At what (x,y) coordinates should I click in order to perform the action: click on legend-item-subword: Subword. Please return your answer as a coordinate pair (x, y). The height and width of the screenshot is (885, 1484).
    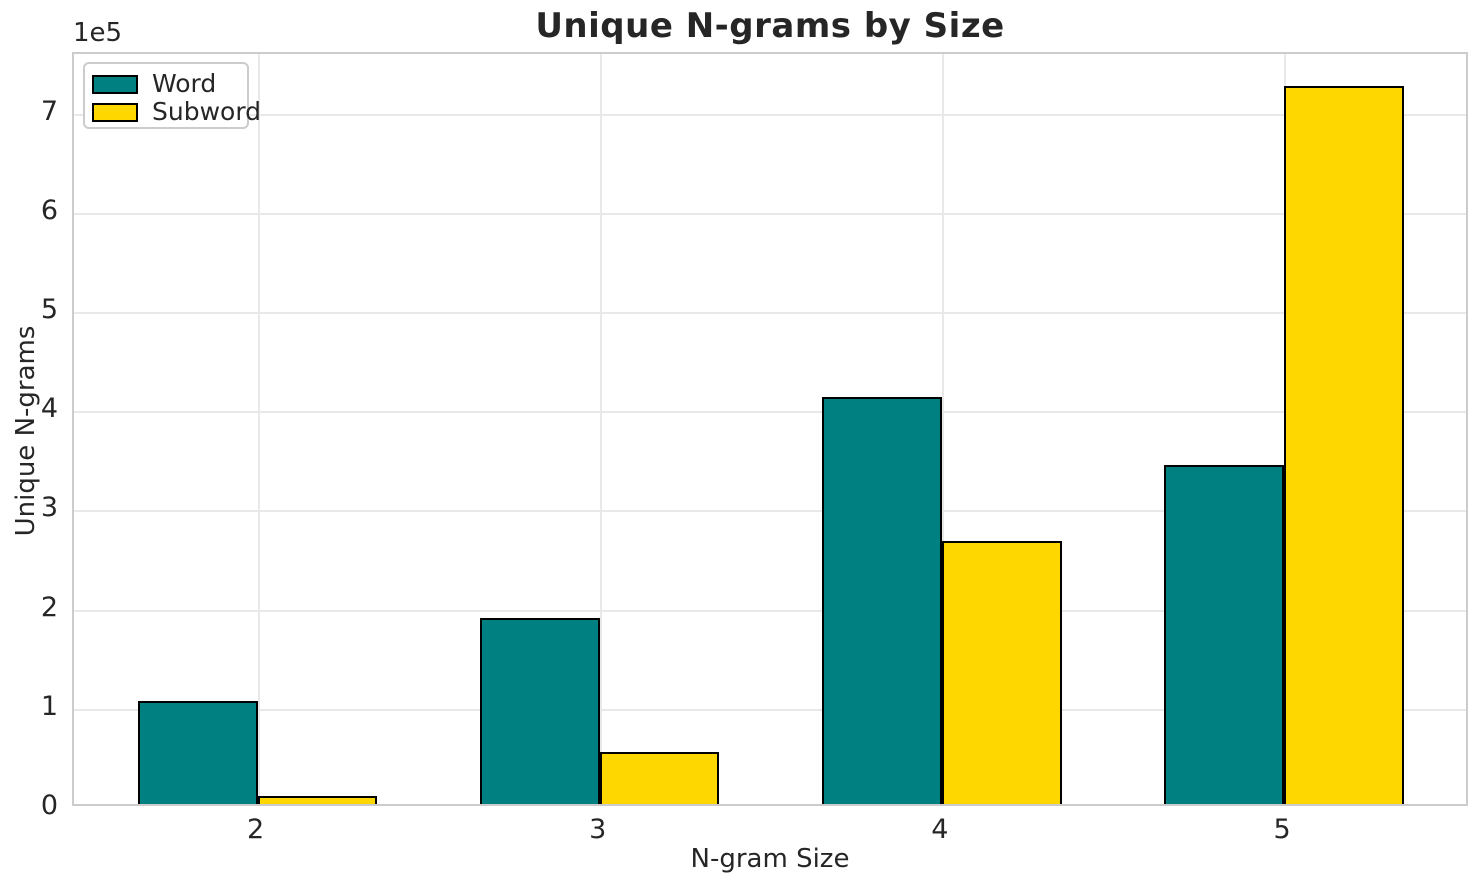
    Looking at the image, I should click on (176, 112).